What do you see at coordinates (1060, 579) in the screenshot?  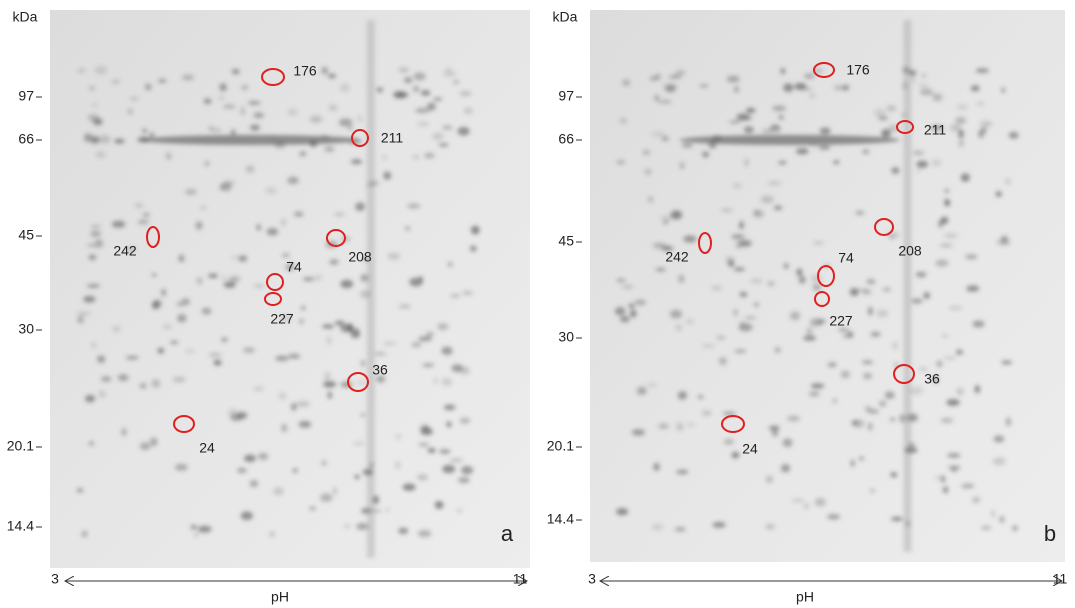 I see `ph-end: 11` at bounding box center [1060, 579].